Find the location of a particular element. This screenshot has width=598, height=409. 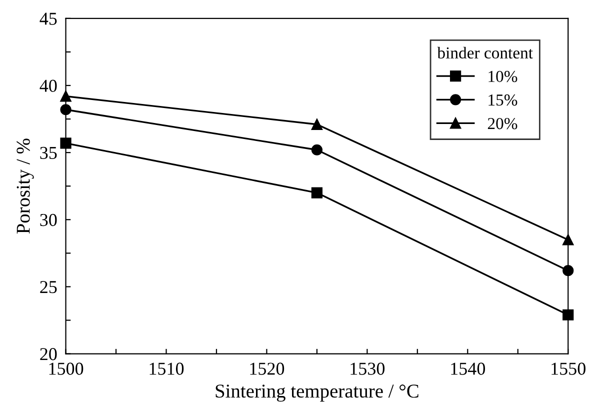

legend-label: 20% is located at coordinates (503, 124).